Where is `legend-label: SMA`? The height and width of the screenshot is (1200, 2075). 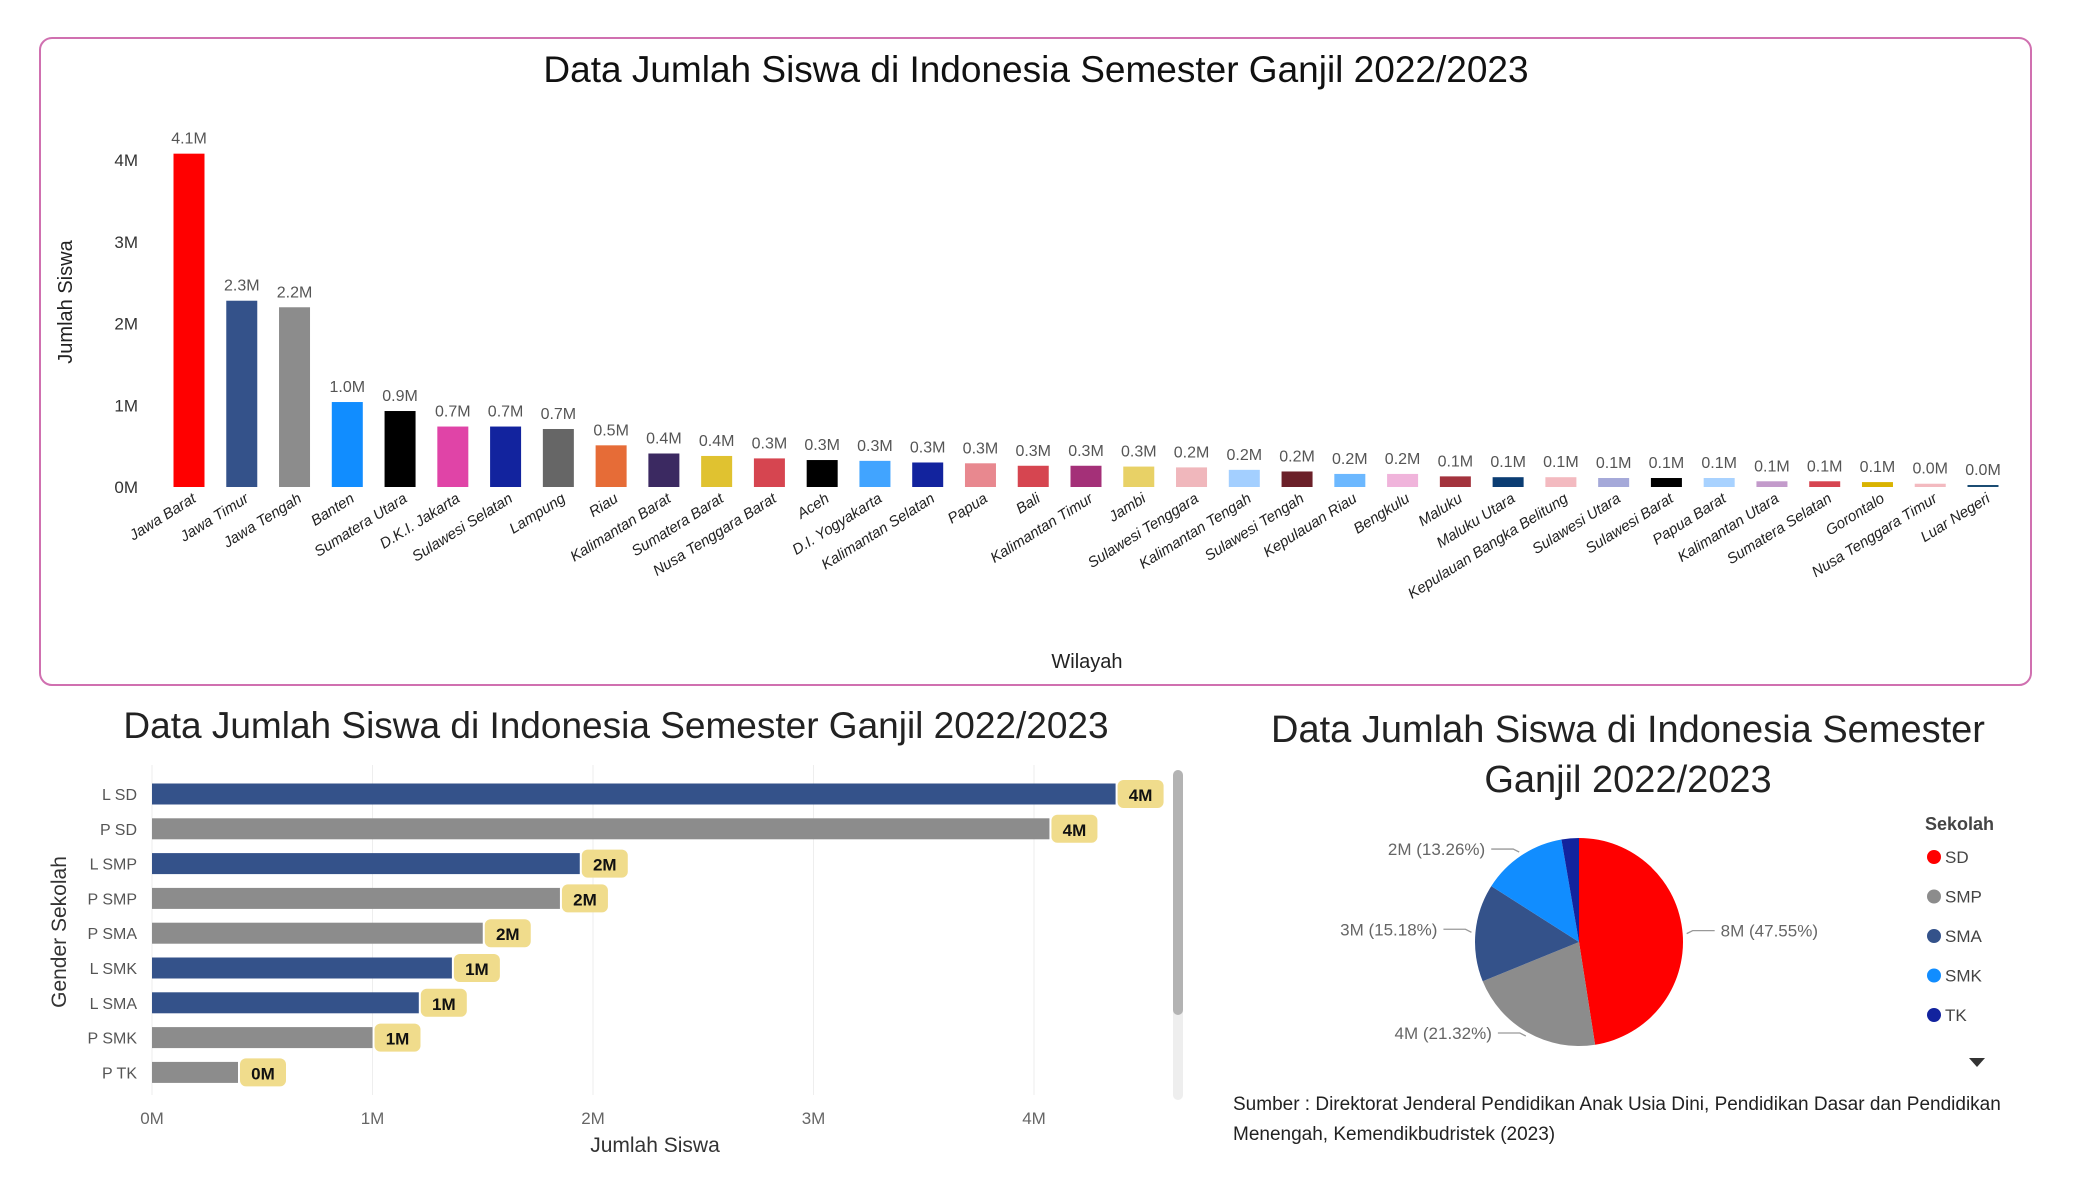
legend-label: SMA is located at coordinates (1964, 936).